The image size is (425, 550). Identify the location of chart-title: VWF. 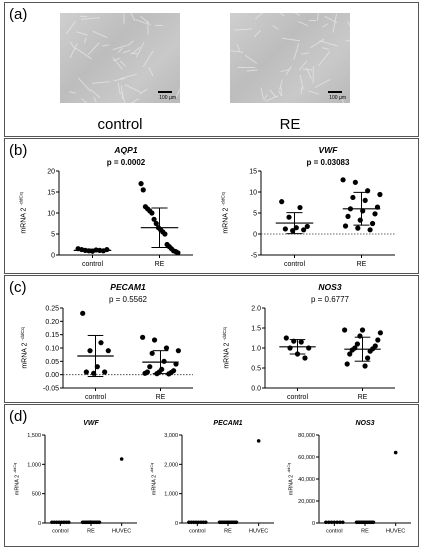
(329, 150).